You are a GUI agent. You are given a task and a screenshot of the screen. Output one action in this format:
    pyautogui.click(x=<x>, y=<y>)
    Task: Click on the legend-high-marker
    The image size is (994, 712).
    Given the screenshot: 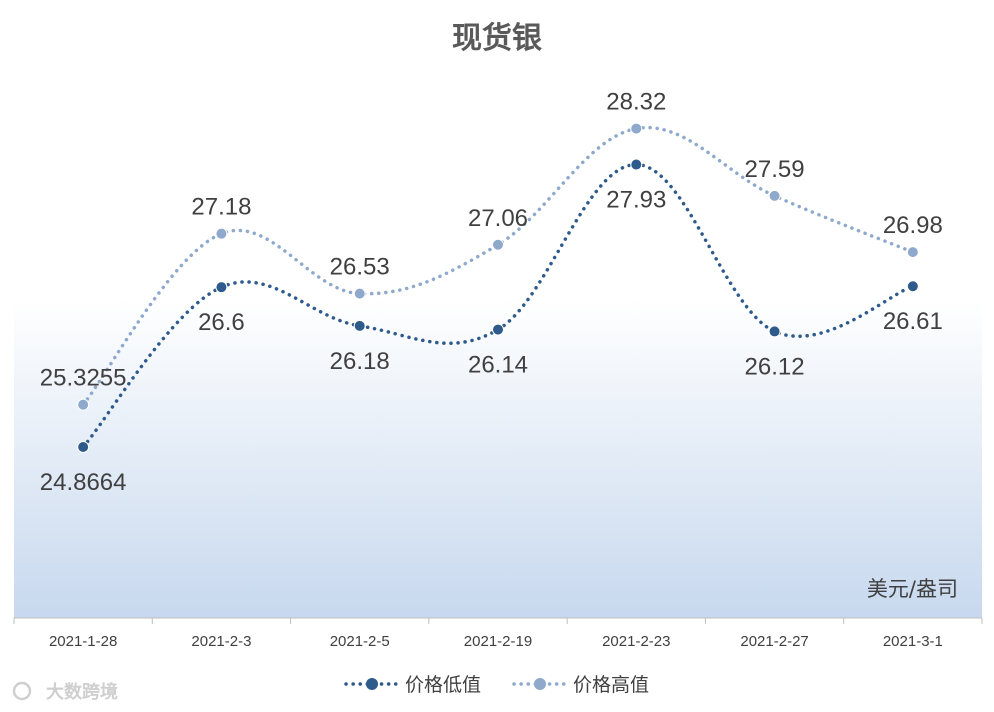 What is the action you would take?
    pyautogui.click(x=540, y=684)
    